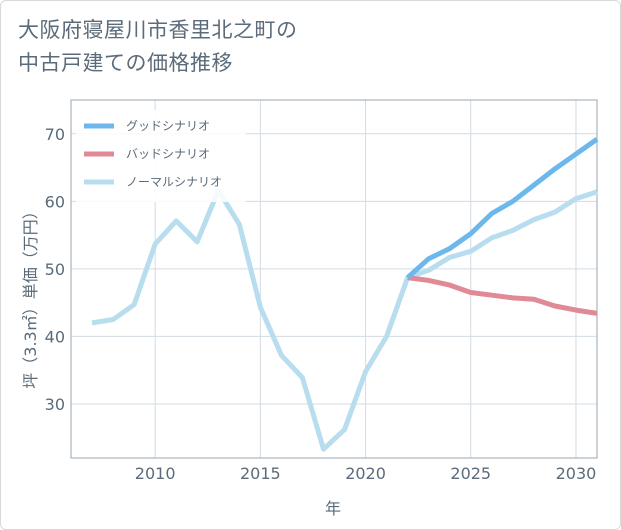  Describe the element at coordinates (55, 336) in the screenshot. I see `y-tick-label: 40` at that location.